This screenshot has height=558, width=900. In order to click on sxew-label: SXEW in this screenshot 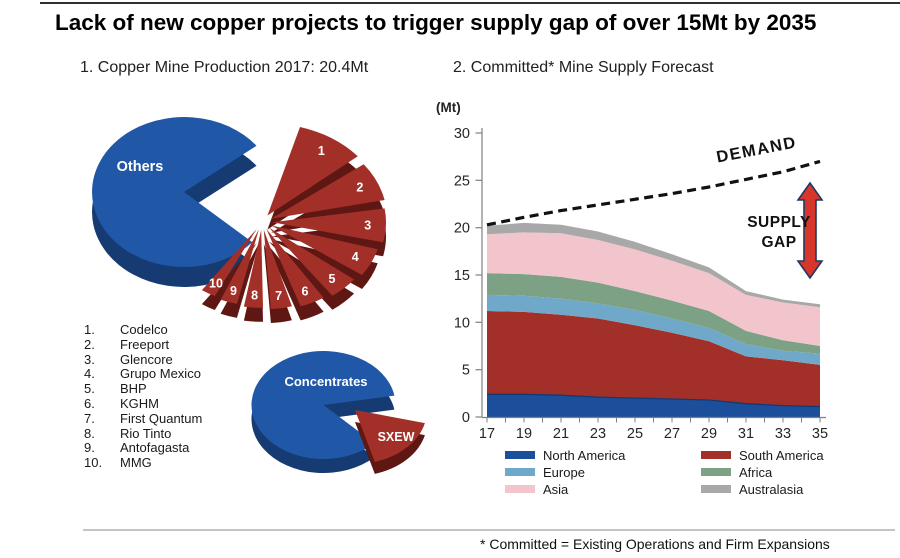, I will do `click(396, 437)`.